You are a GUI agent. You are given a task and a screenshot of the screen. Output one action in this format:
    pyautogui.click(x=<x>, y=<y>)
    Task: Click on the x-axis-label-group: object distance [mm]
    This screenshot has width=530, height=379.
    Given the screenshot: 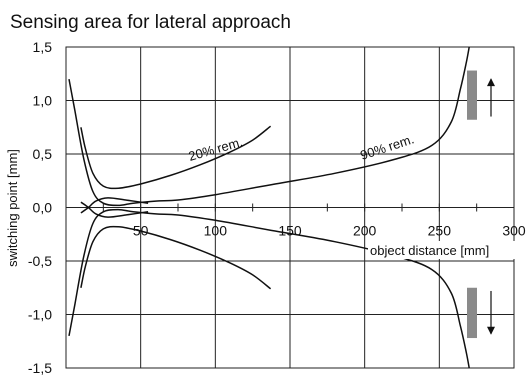 What is the action you would take?
    pyautogui.click(x=444, y=250)
    